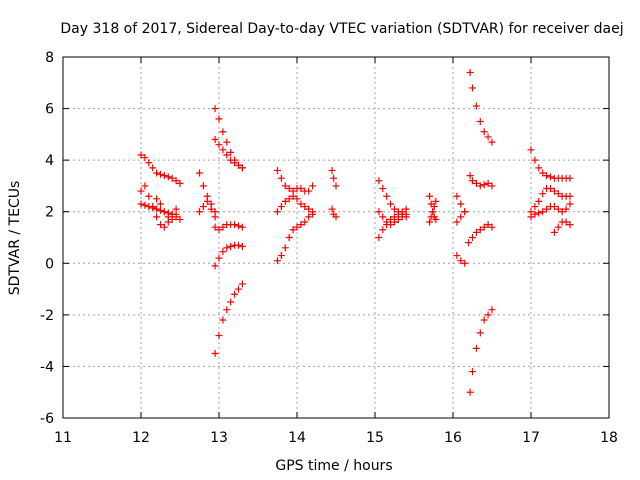  What do you see at coordinates (141, 438) in the screenshot?
I see `x-tick-label: 12` at bounding box center [141, 438].